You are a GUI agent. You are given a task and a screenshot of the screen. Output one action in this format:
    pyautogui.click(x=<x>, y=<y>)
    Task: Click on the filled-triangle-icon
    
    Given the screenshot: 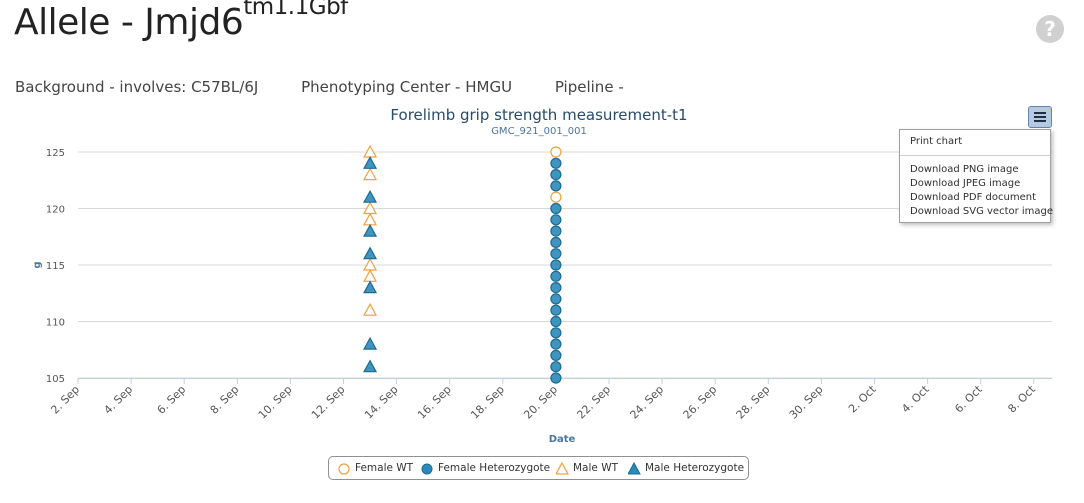 What is the action you would take?
    pyautogui.click(x=634, y=468)
    